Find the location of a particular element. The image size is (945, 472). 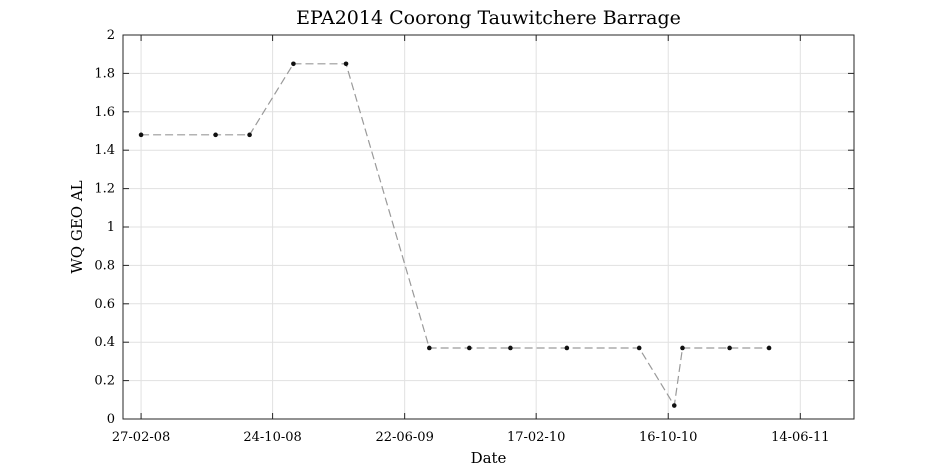

x-tick-label: 22-06-09 is located at coordinates (404, 437).